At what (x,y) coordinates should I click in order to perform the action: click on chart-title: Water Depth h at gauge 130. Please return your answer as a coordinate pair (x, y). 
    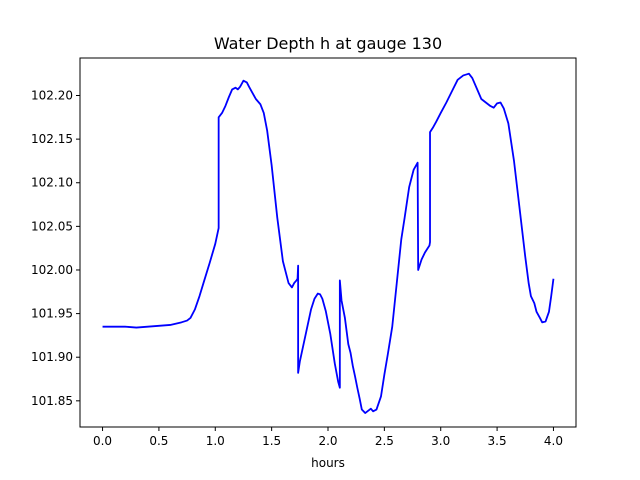
    Looking at the image, I should click on (328, 43).